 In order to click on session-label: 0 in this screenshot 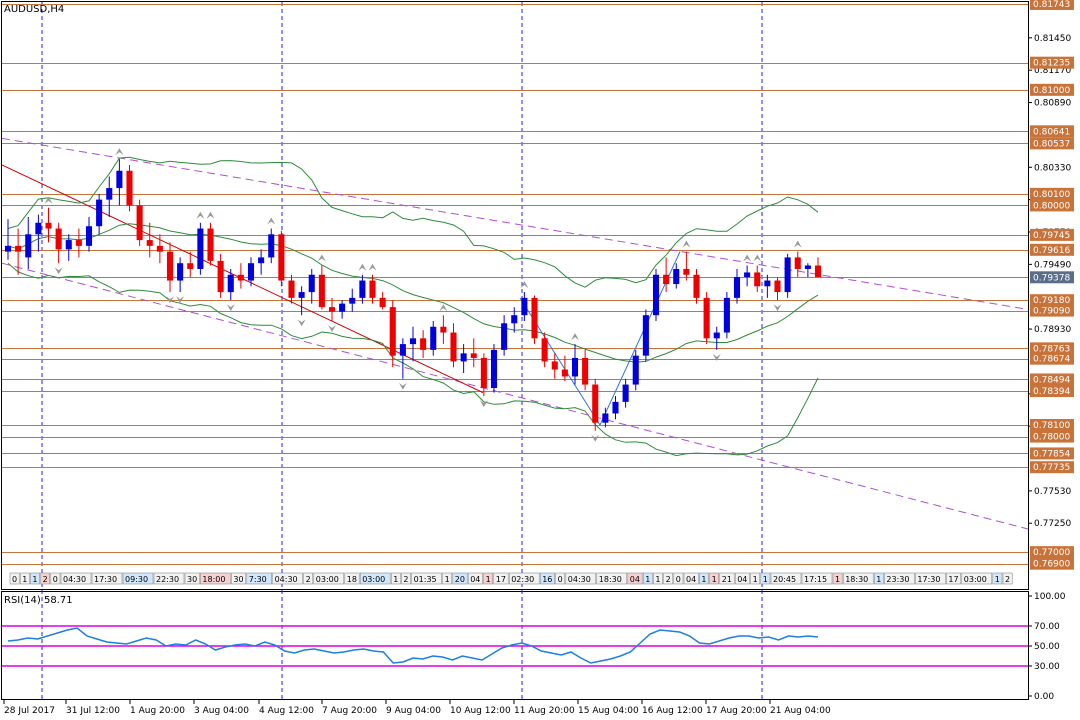, I will do `click(678, 579)`.